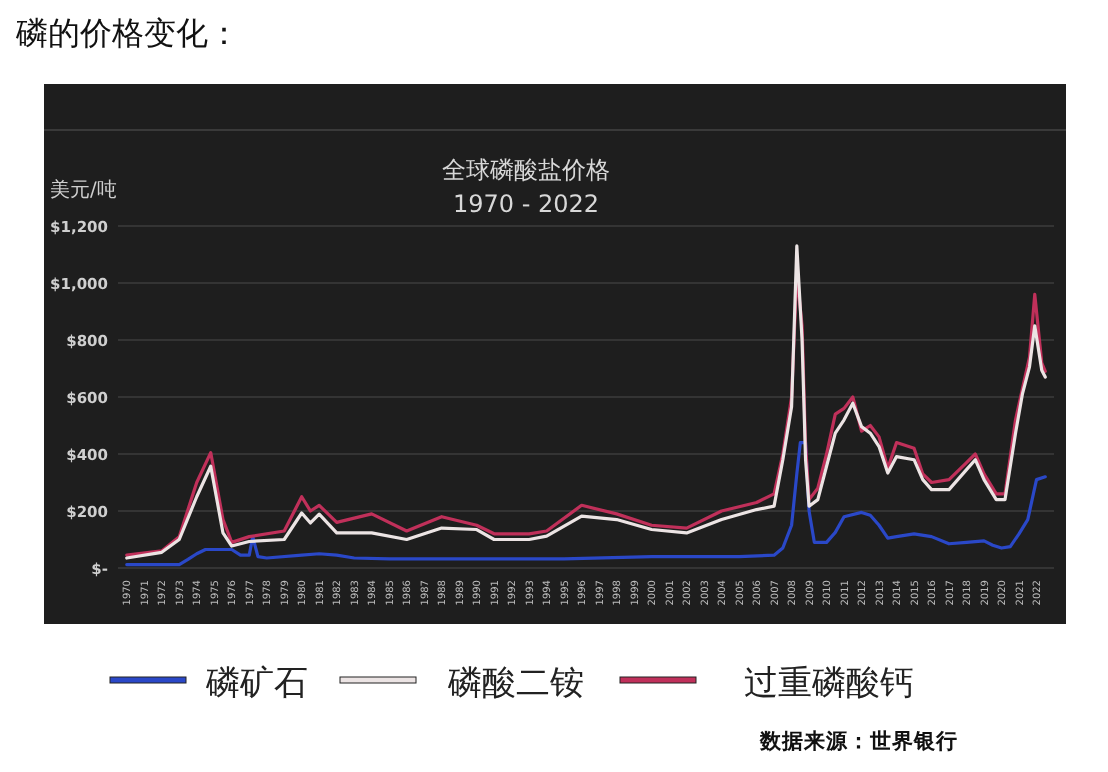 The width and height of the screenshot is (1108, 772). Describe the element at coordinates (526, 170) in the screenshot. I see `chart-title: 全球磷酸盐价格` at that location.